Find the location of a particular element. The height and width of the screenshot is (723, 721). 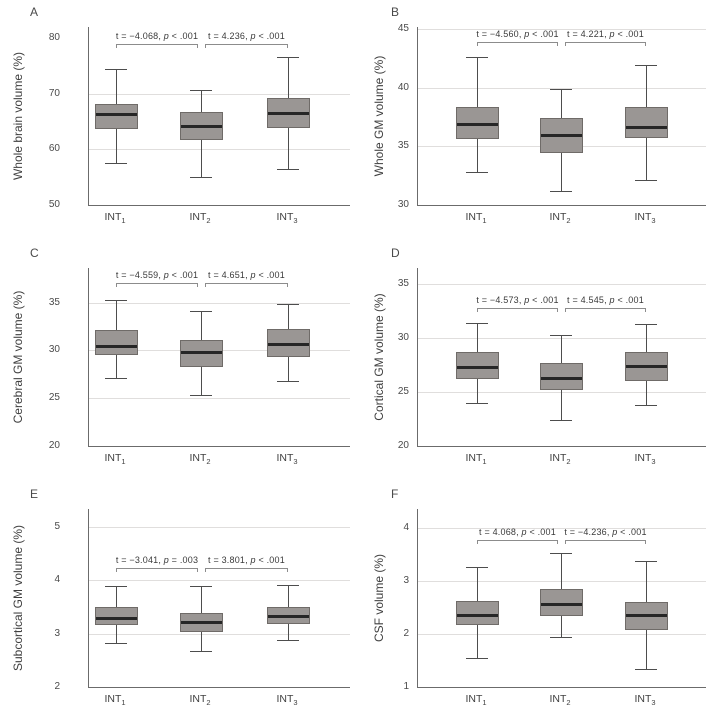

y-tick-label: 5 is located at coordinates (57, 526).